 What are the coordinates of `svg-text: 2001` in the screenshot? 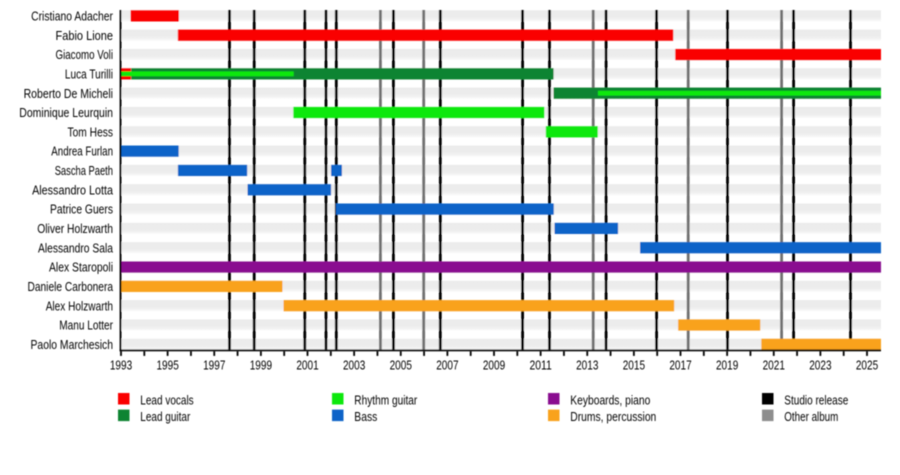 It's located at (307, 365).